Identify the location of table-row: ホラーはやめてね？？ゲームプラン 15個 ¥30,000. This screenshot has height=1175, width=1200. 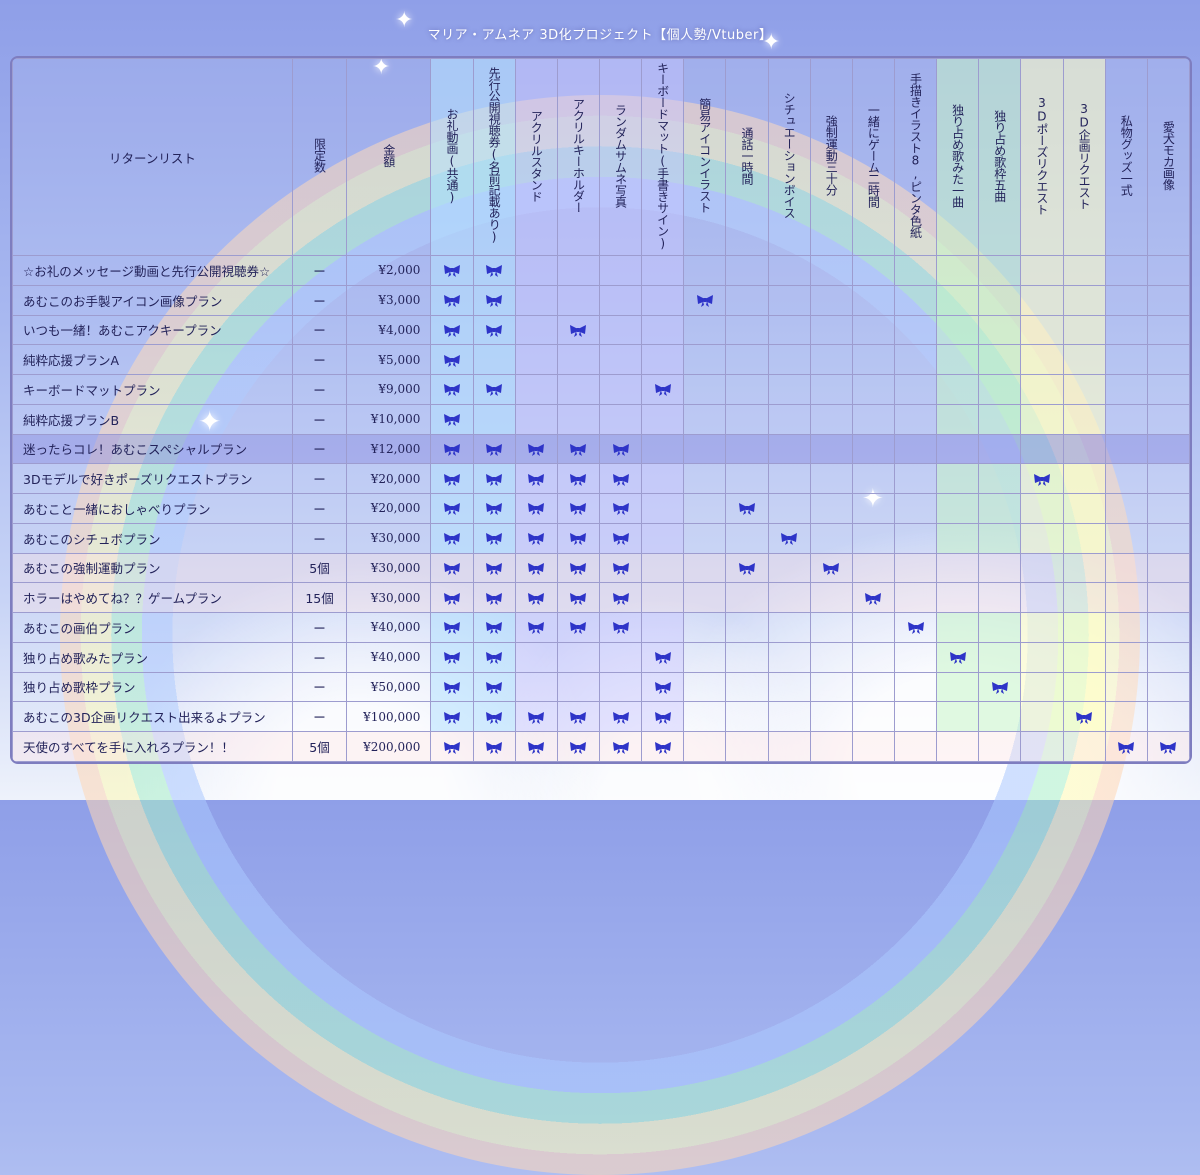
(601, 597).